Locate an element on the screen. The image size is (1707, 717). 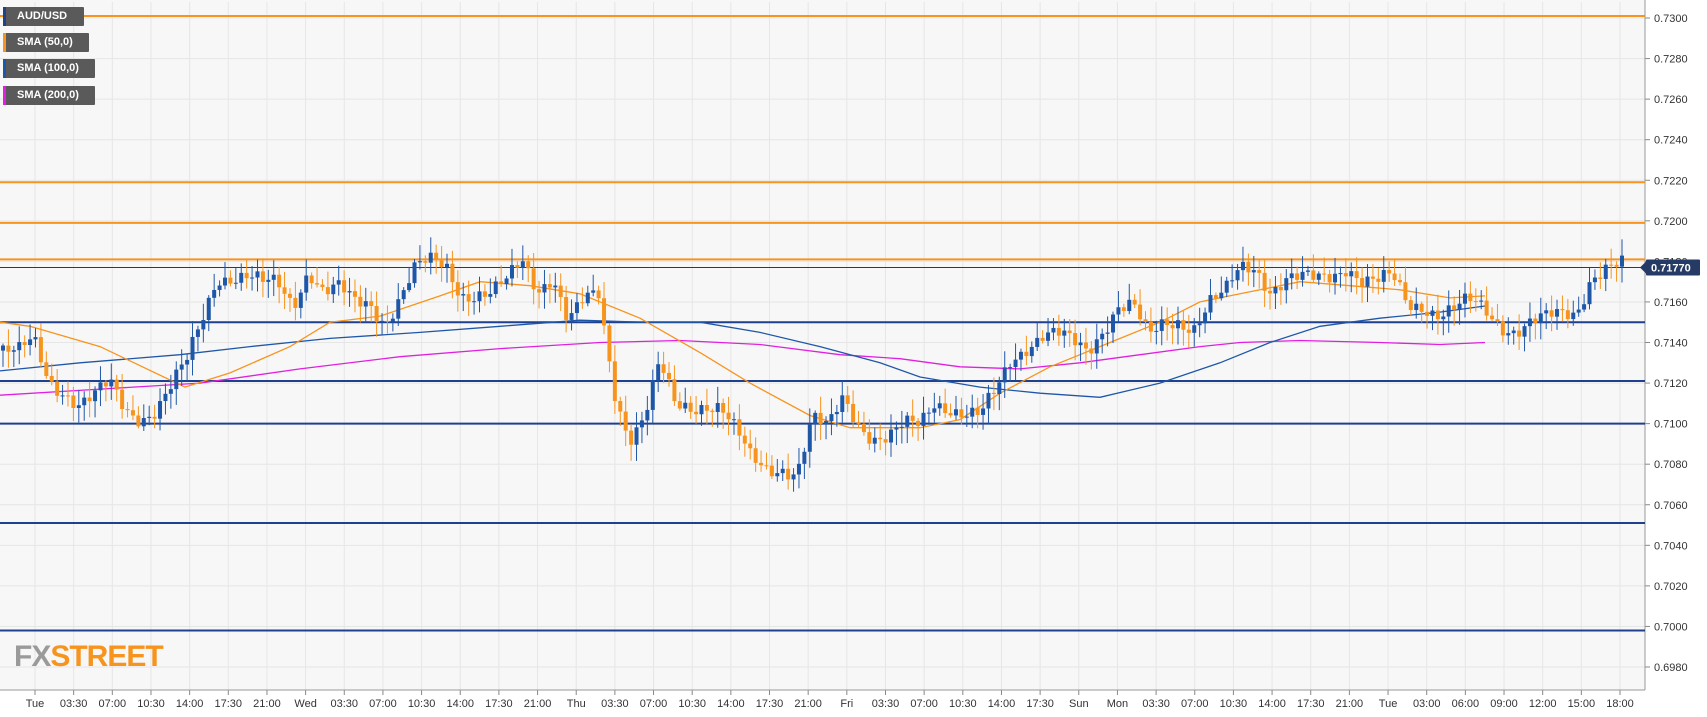
x-tick-label: 15:00 is located at coordinates (1582, 704).